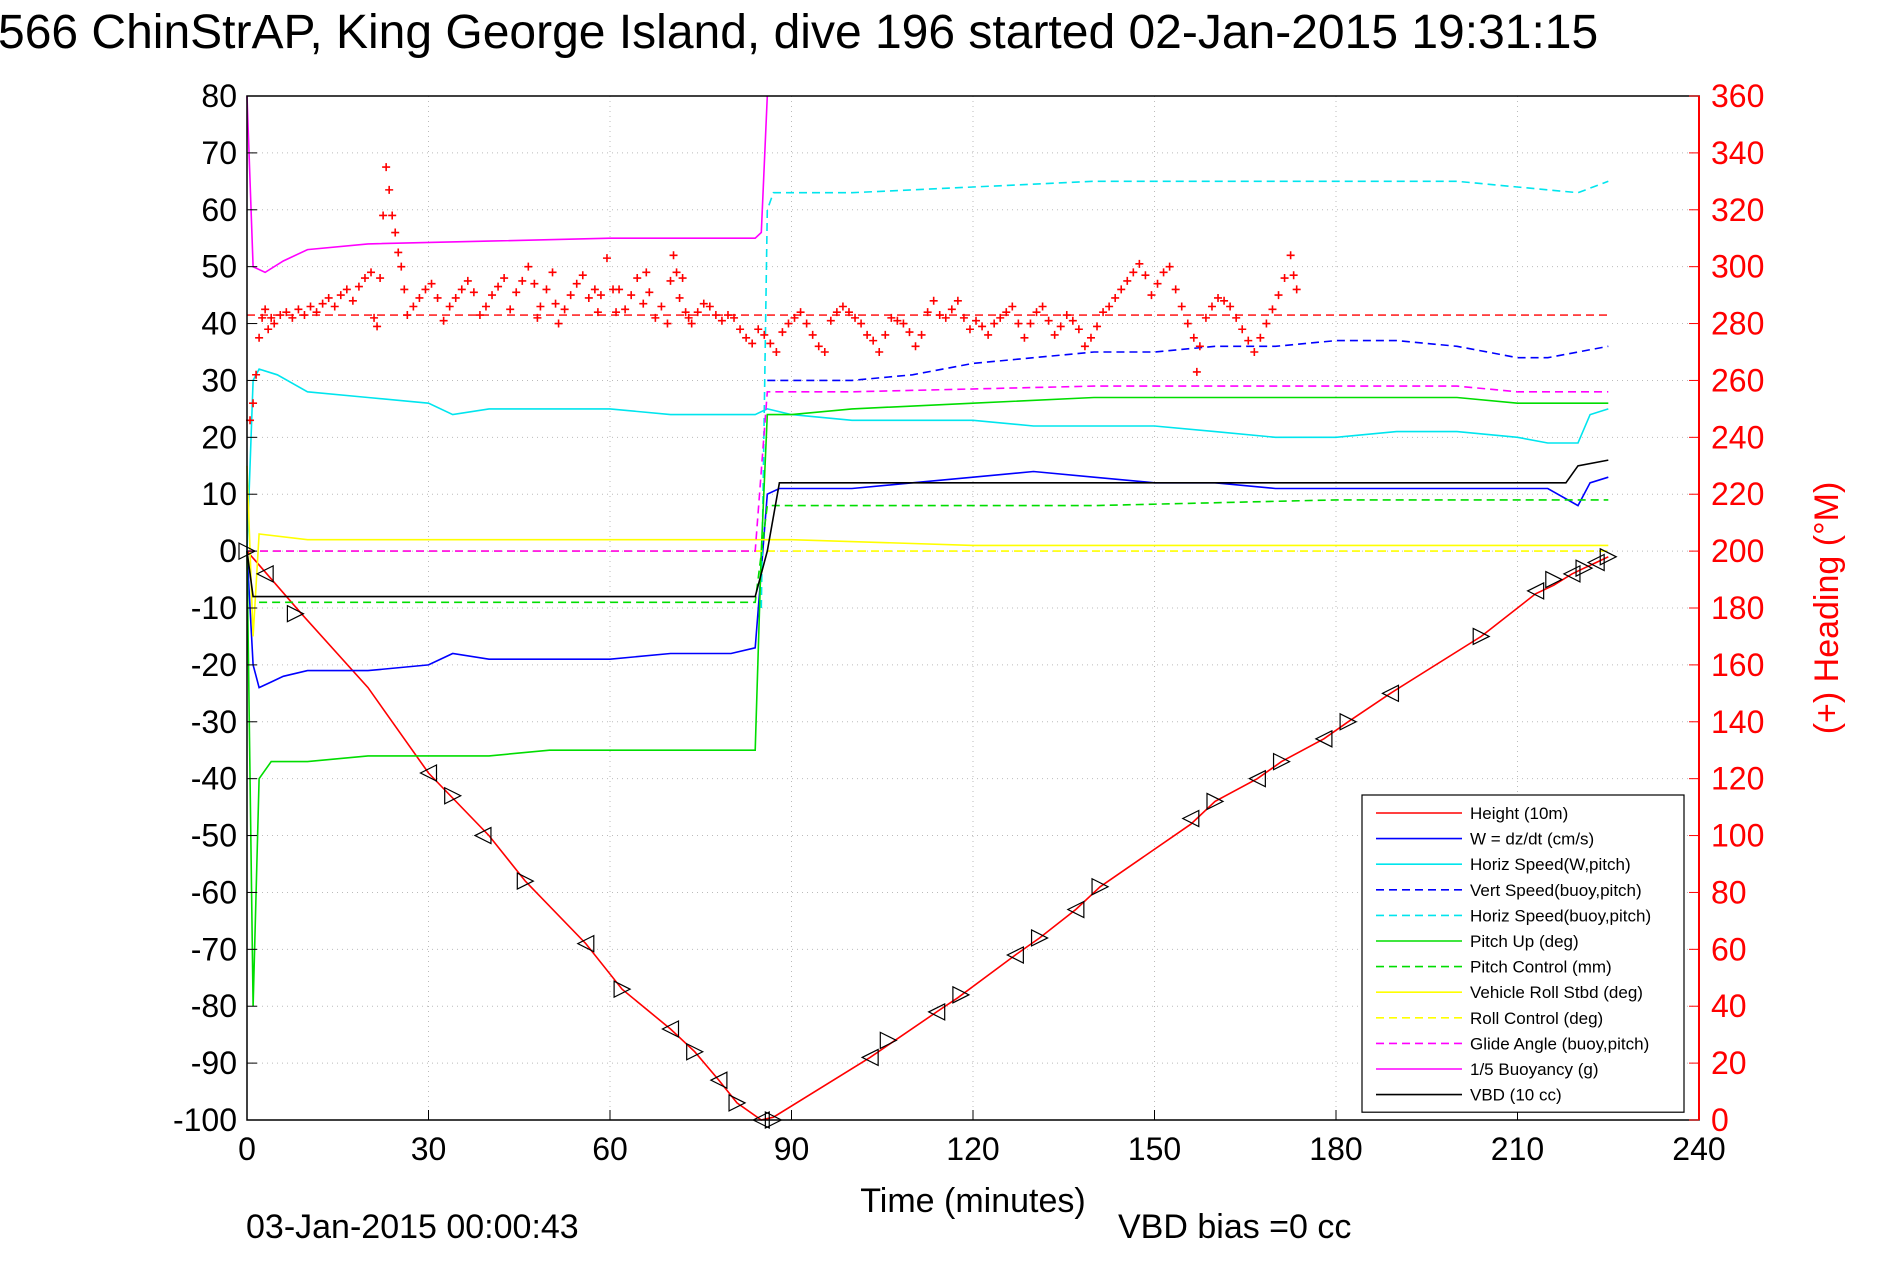  I want to click on x-tick-label: 120, so click(972, 1149).